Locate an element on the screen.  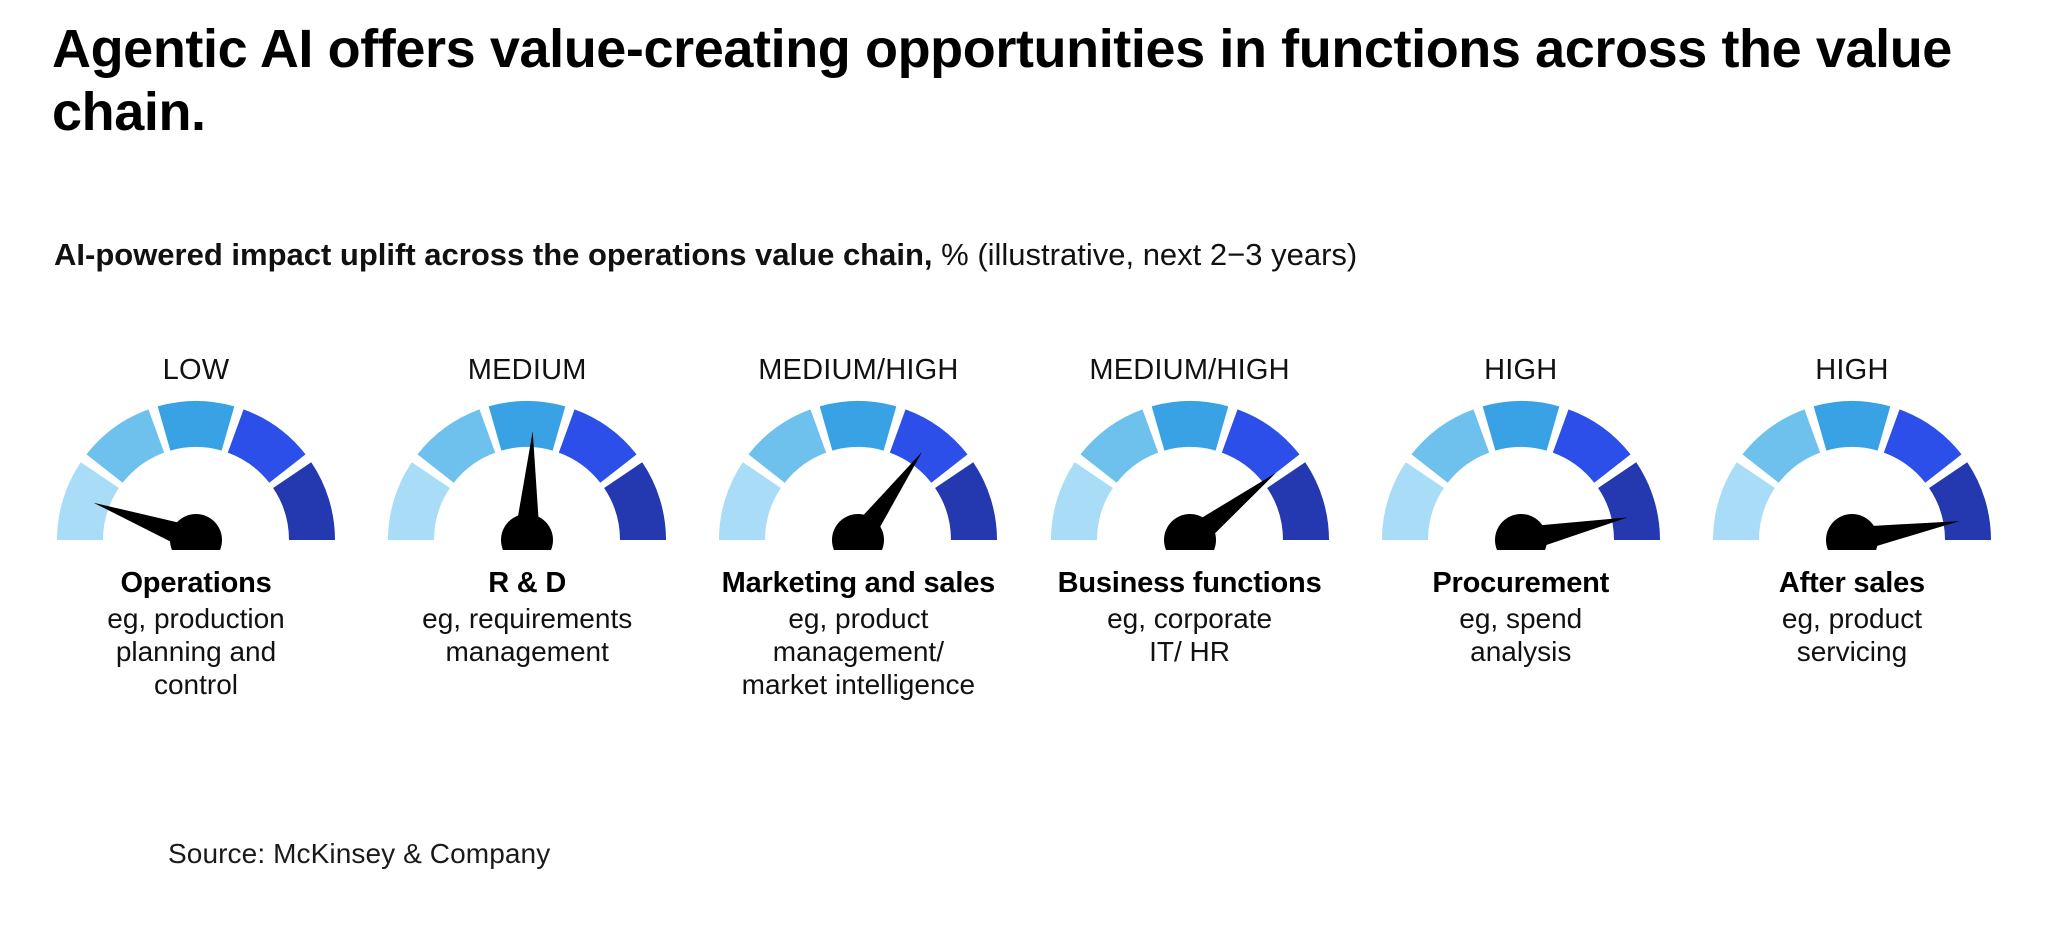
gauge-caption: Procurement eg, spend analysis is located at coordinates (1521, 617).